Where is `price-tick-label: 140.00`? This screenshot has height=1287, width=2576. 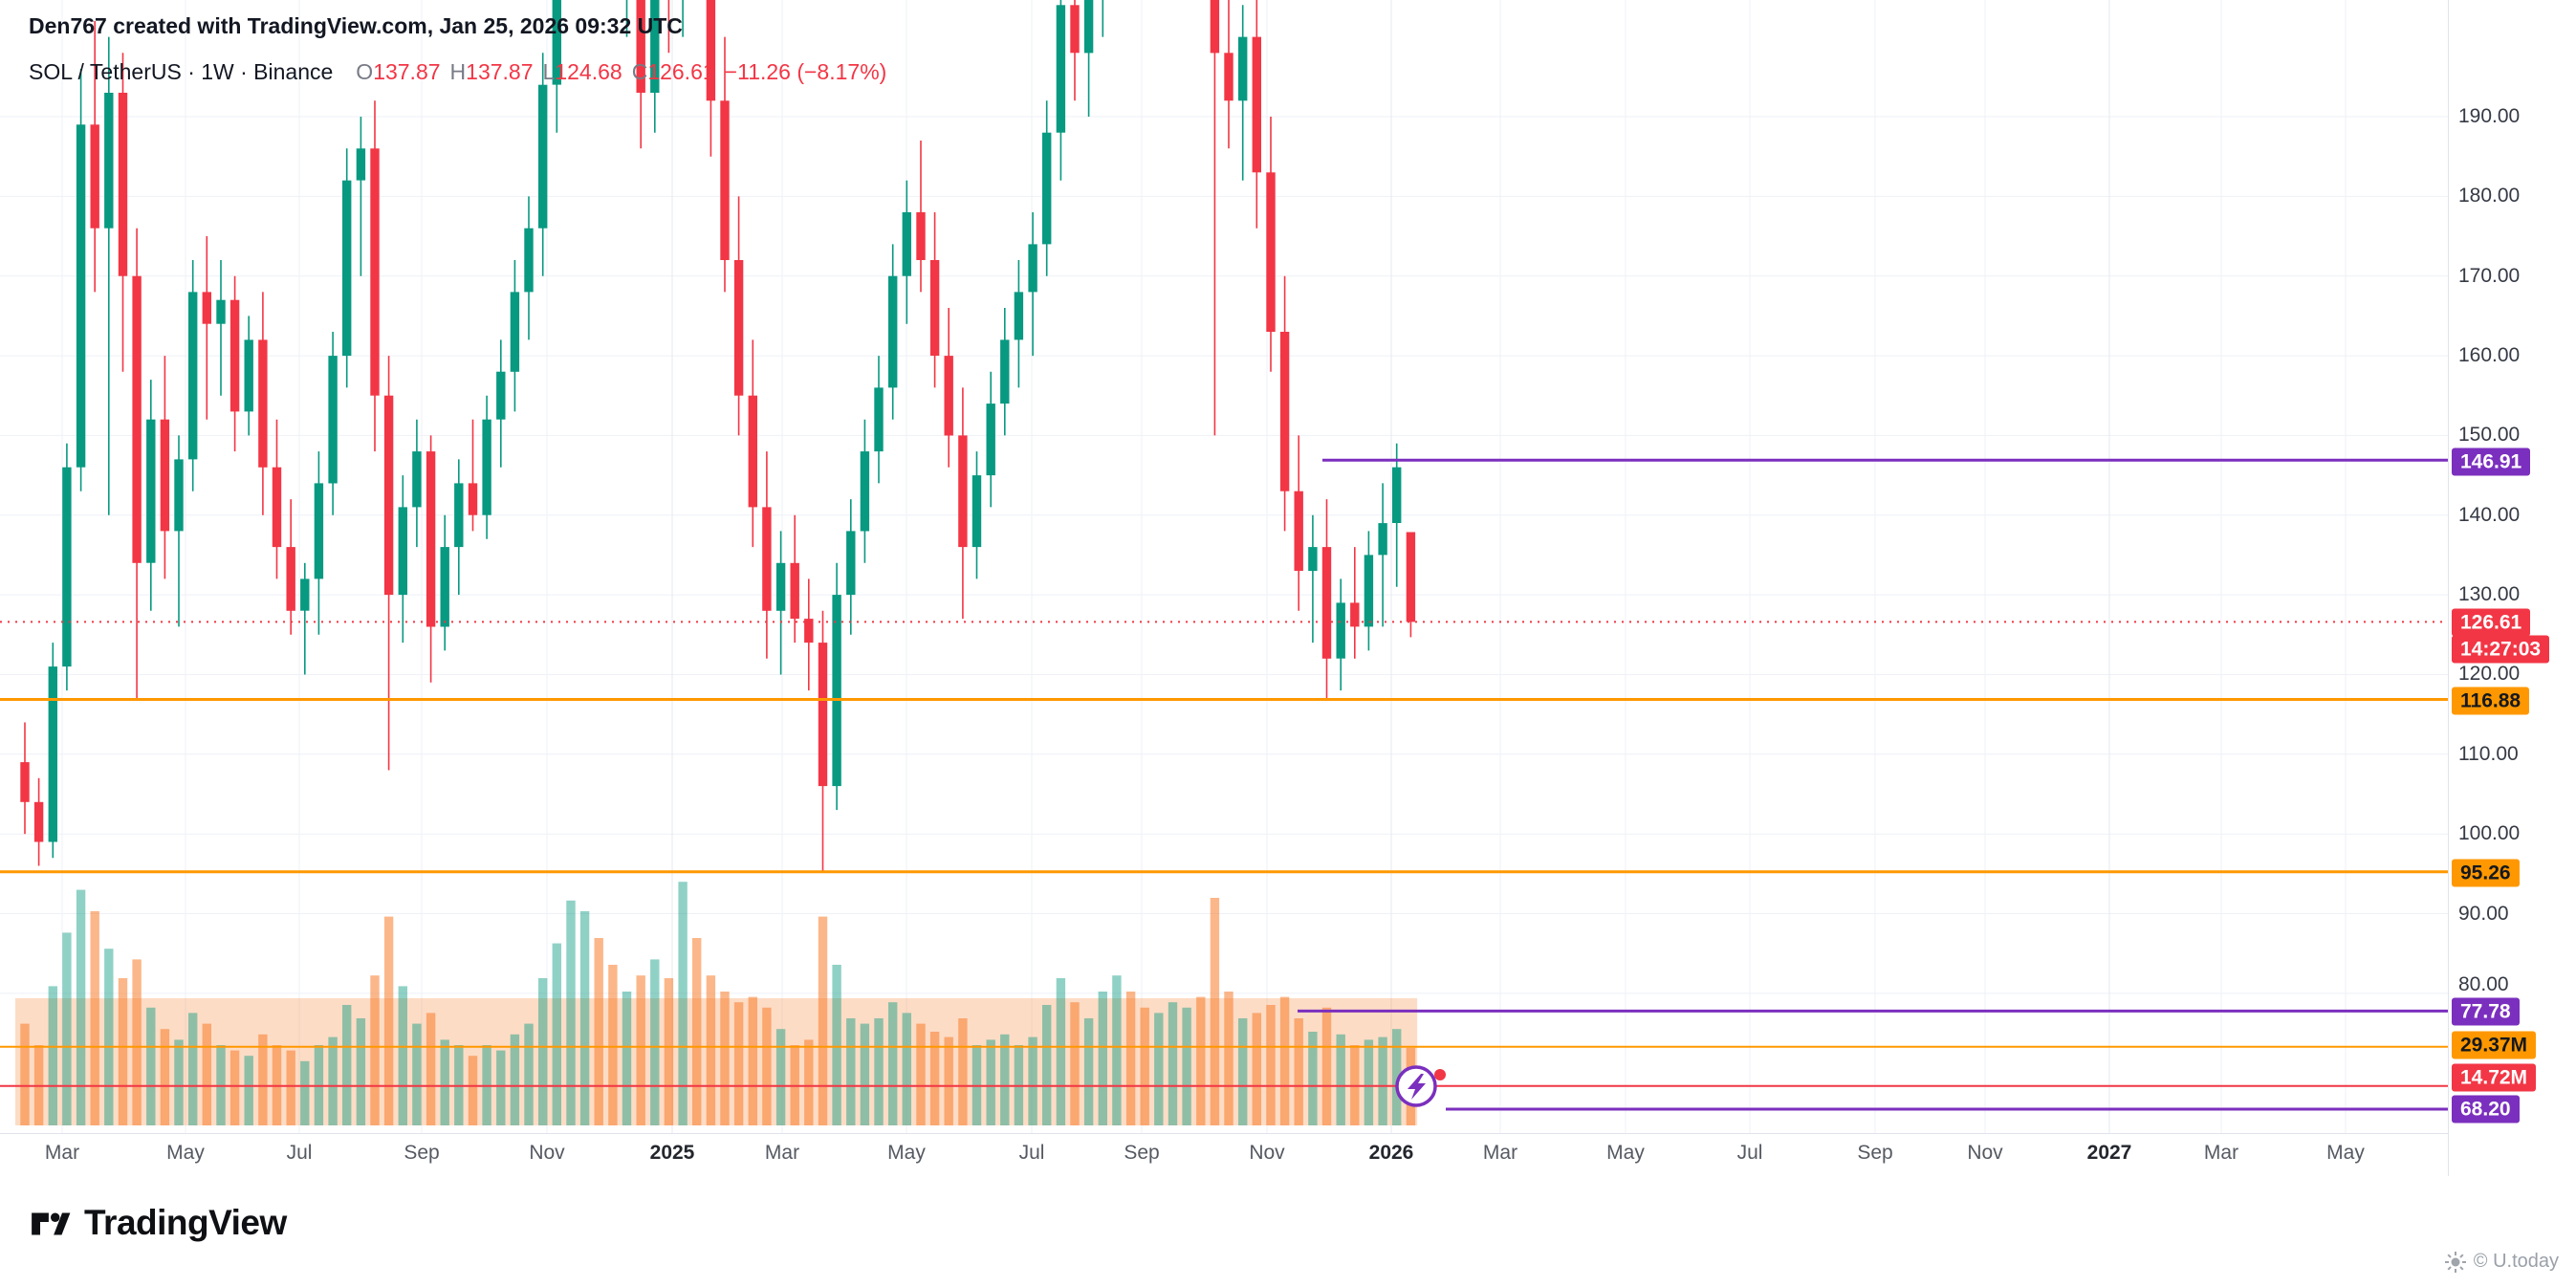 price-tick-label: 140.00 is located at coordinates (2489, 514).